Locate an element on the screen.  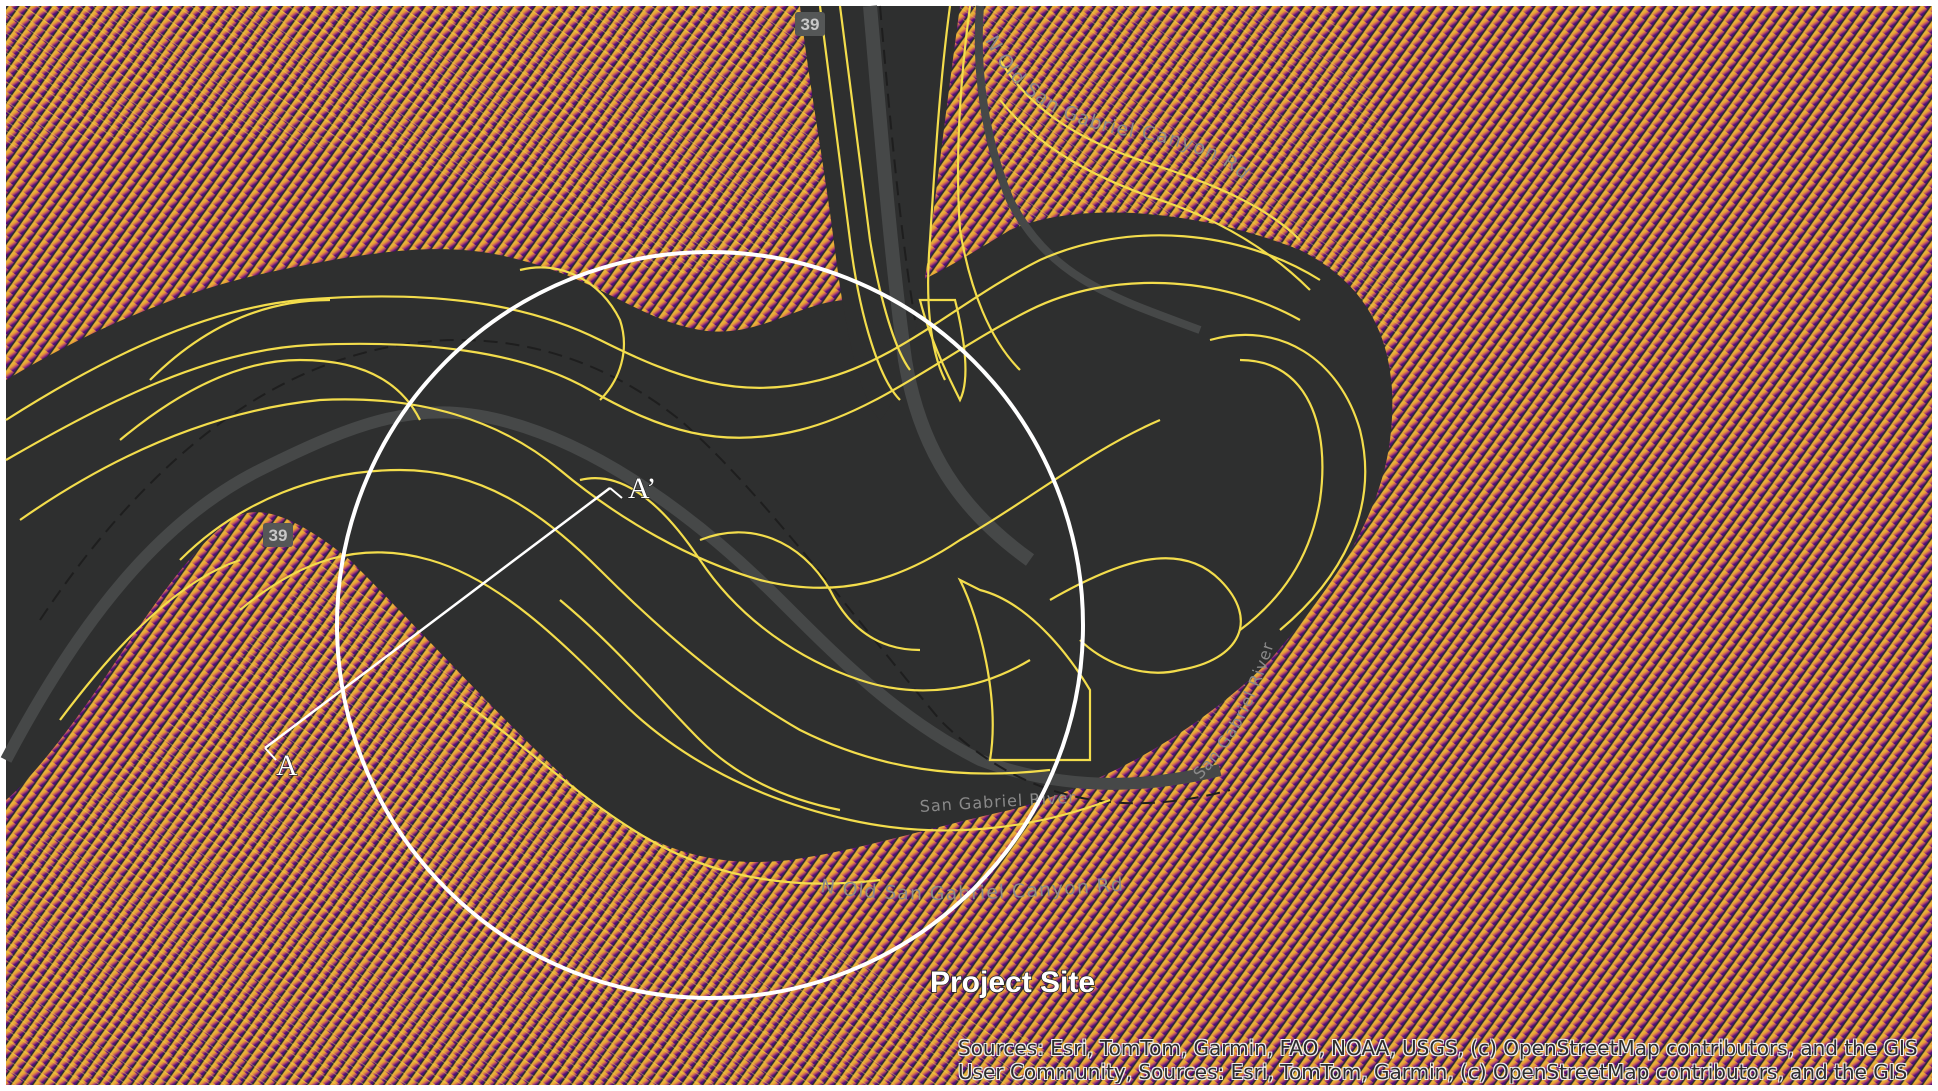
highway-shield-left: 39 is located at coordinates (278, 535).